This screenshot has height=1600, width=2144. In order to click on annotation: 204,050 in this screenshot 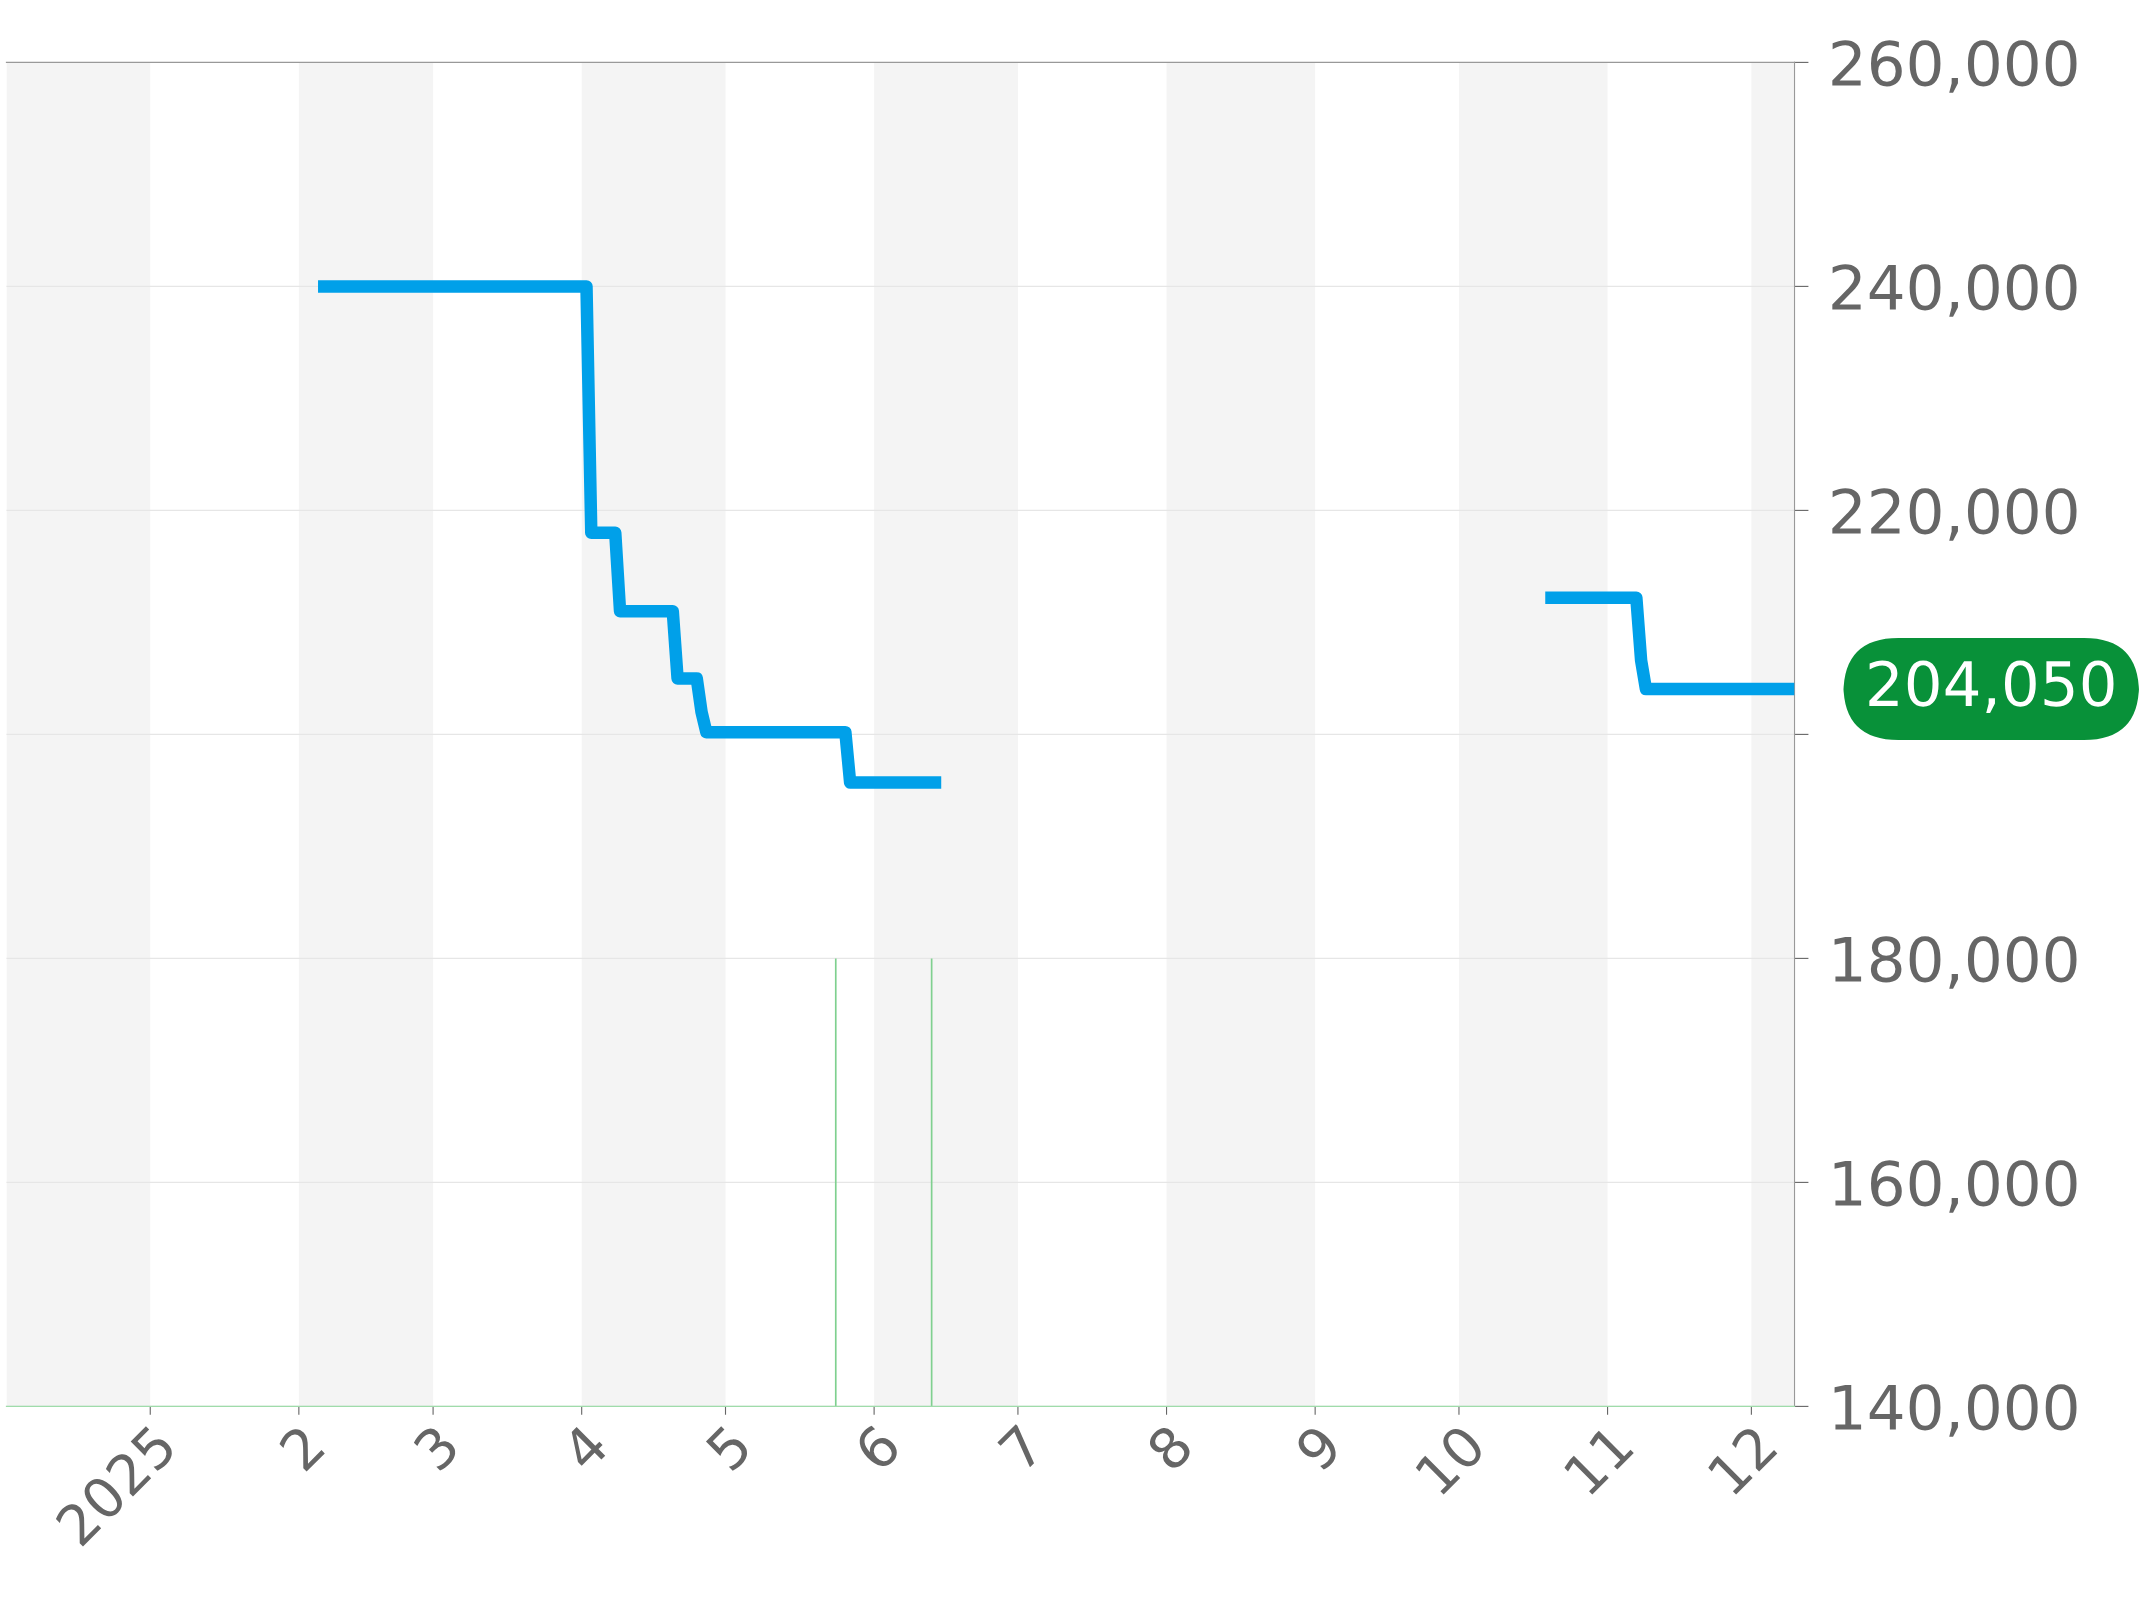, I will do `click(1991, 687)`.